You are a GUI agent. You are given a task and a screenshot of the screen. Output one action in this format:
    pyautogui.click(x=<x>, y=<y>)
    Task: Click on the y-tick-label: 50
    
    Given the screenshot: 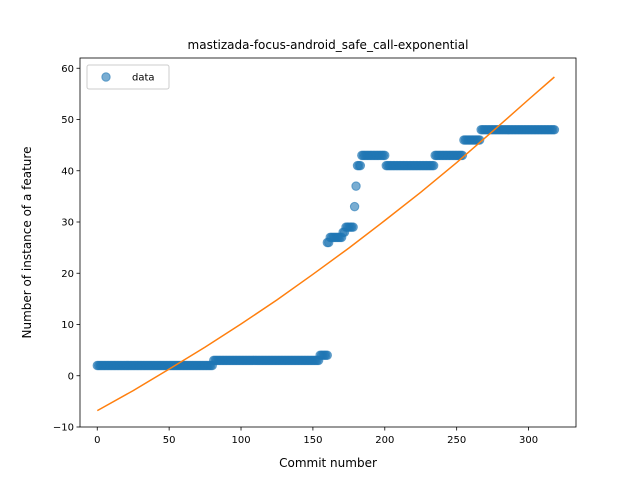 What is the action you would take?
    pyautogui.click(x=67, y=120)
    